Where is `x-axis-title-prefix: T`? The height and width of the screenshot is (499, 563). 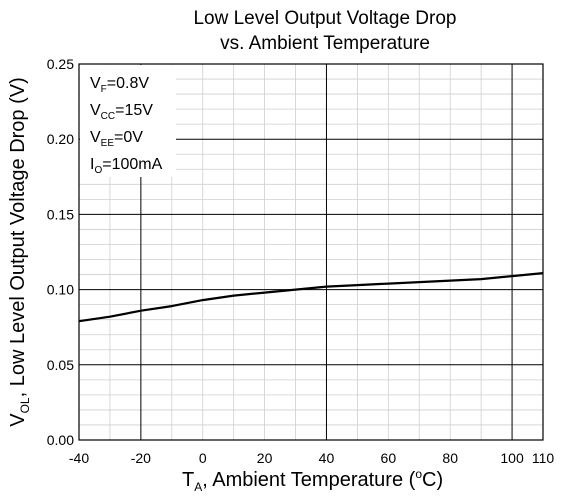
x-axis-title-prefix: T is located at coordinates (188, 480).